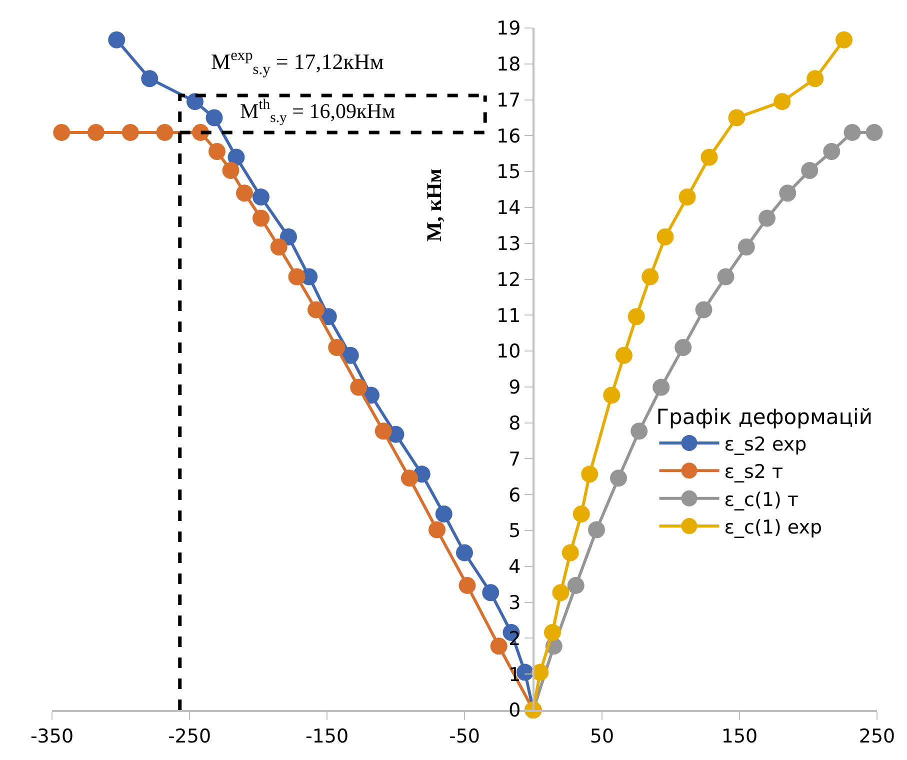  What do you see at coordinates (514, 567) in the screenshot?
I see `y-tick-label: 4` at bounding box center [514, 567].